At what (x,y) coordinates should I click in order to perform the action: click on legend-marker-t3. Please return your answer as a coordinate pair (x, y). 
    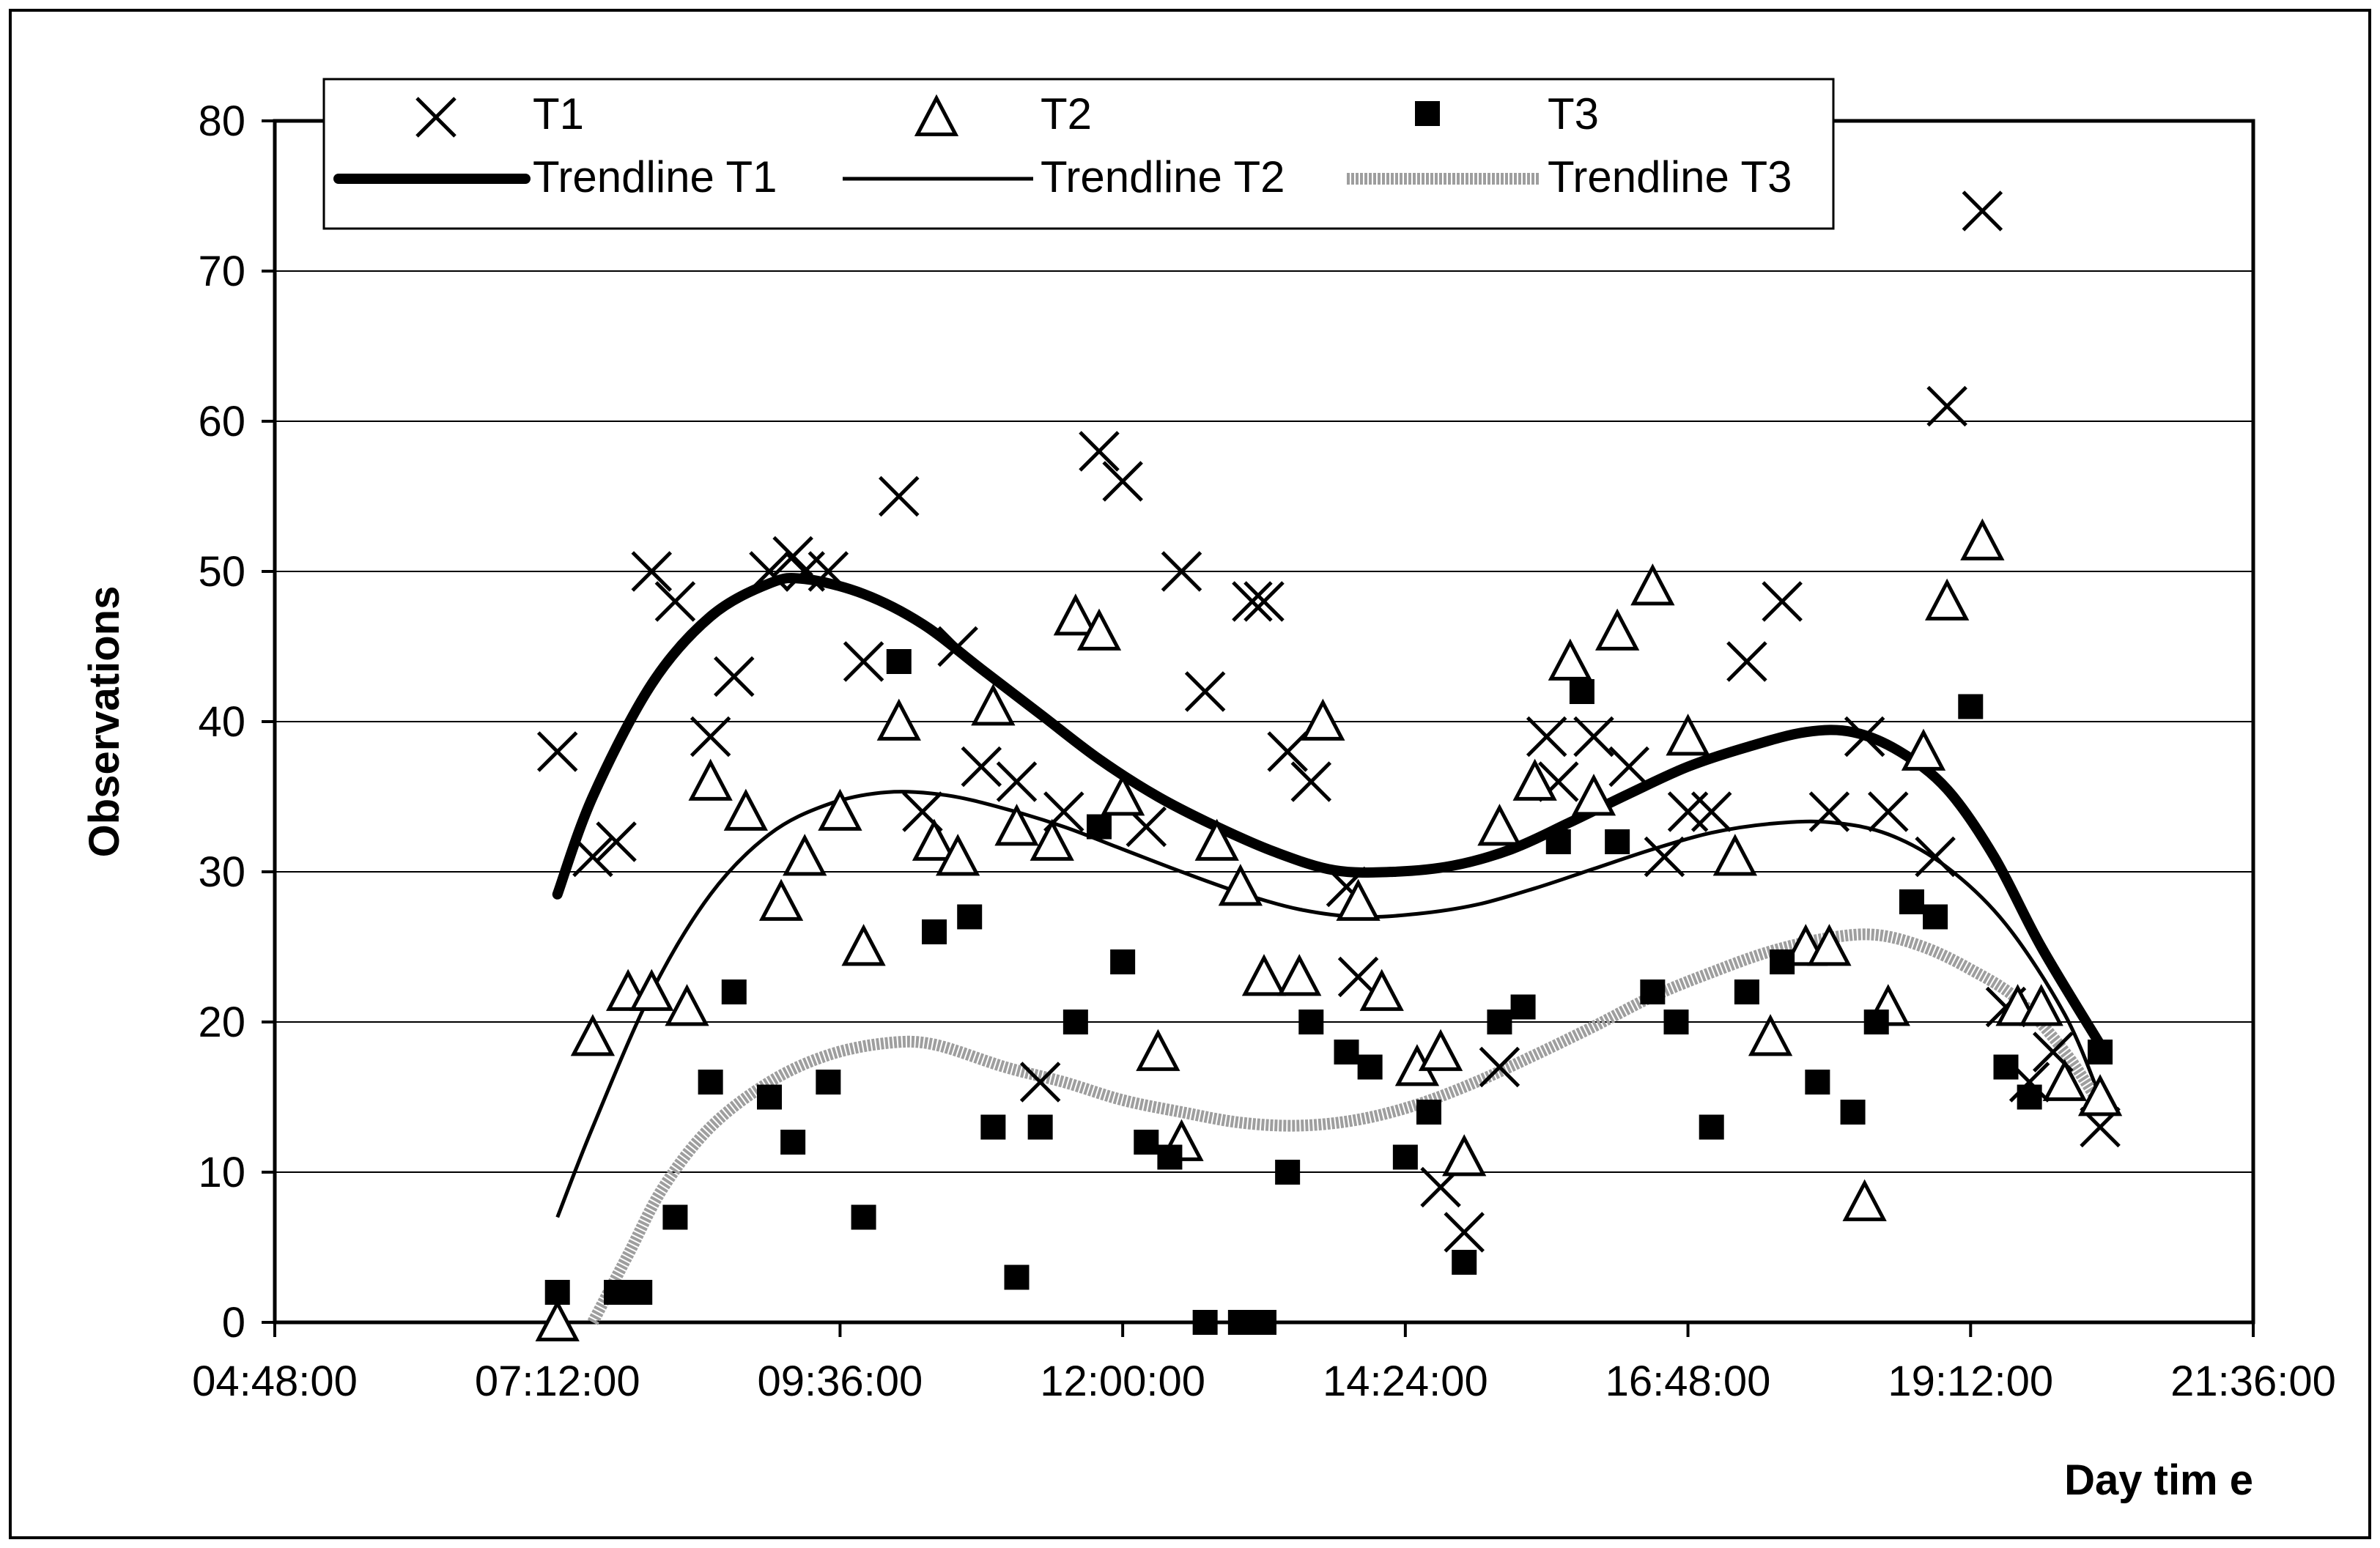
    Looking at the image, I should click on (1427, 114).